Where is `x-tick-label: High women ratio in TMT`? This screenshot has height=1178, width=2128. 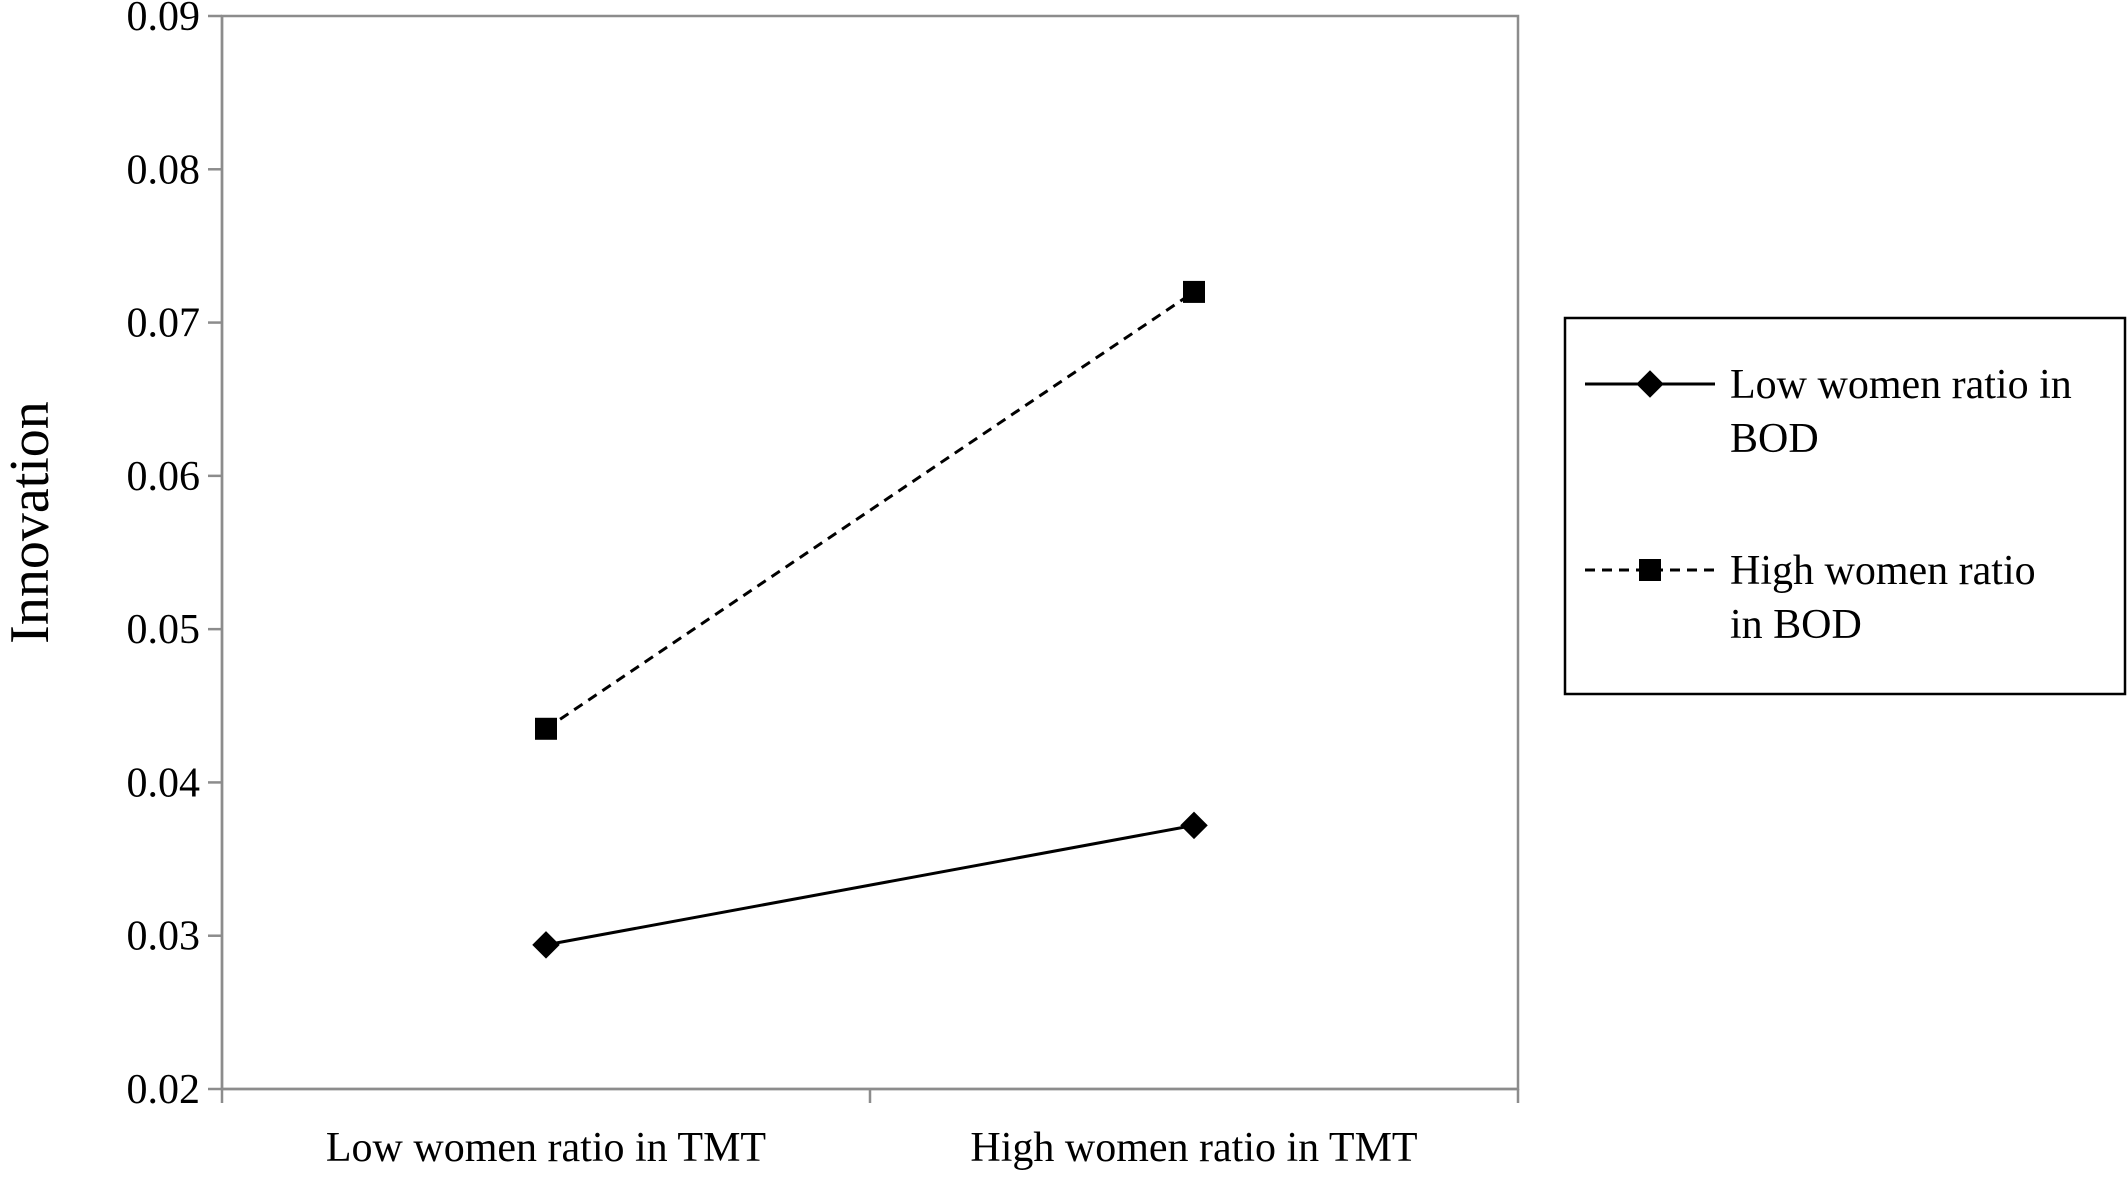
x-tick-label: High women ratio in TMT is located at coordinates (1193, 1148).